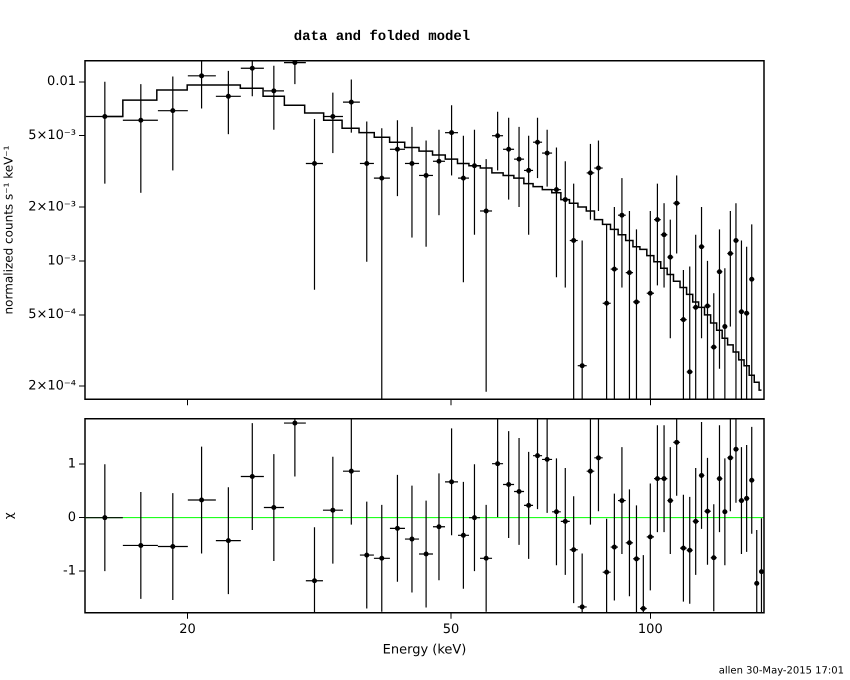  What do you see at coordinates (451, 629) in the screenshot?
I see `x-tick-label: 50` at bounding box center [451, 629].